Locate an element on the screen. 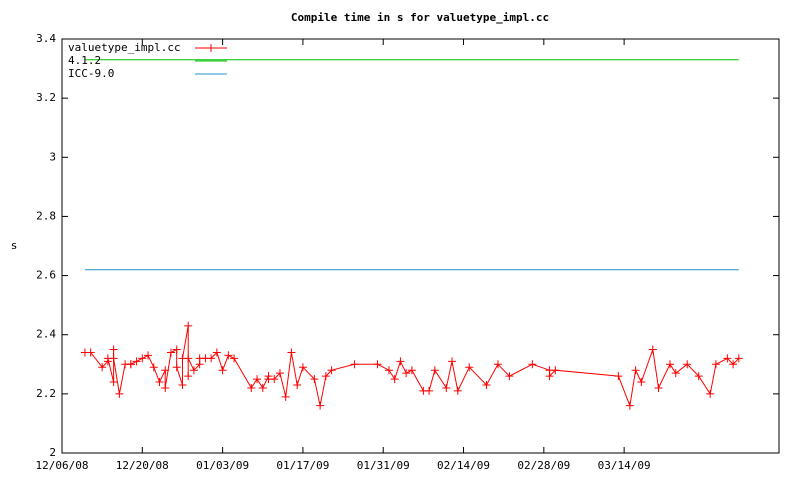  x-tick-label: 01/31/09 is located at coordinates (383, 465).